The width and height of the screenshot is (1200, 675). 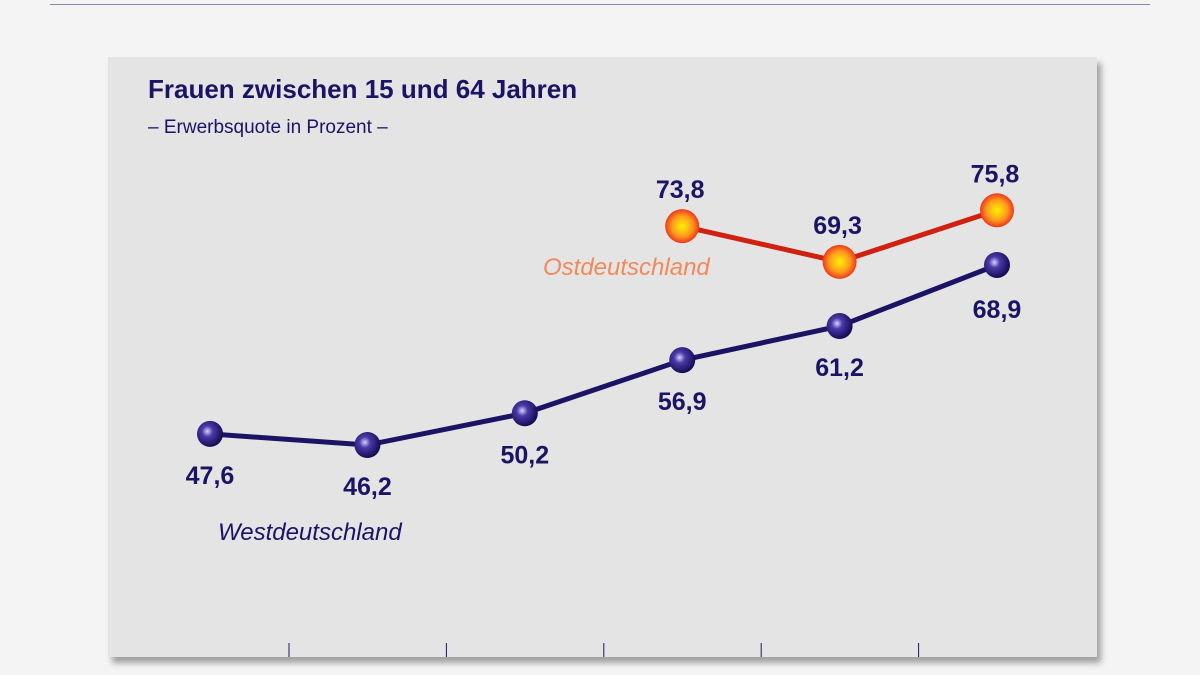 I want to click on chart-title: Frauen zwischen 15 und 64 Jahren, so click(x=363, y=89).